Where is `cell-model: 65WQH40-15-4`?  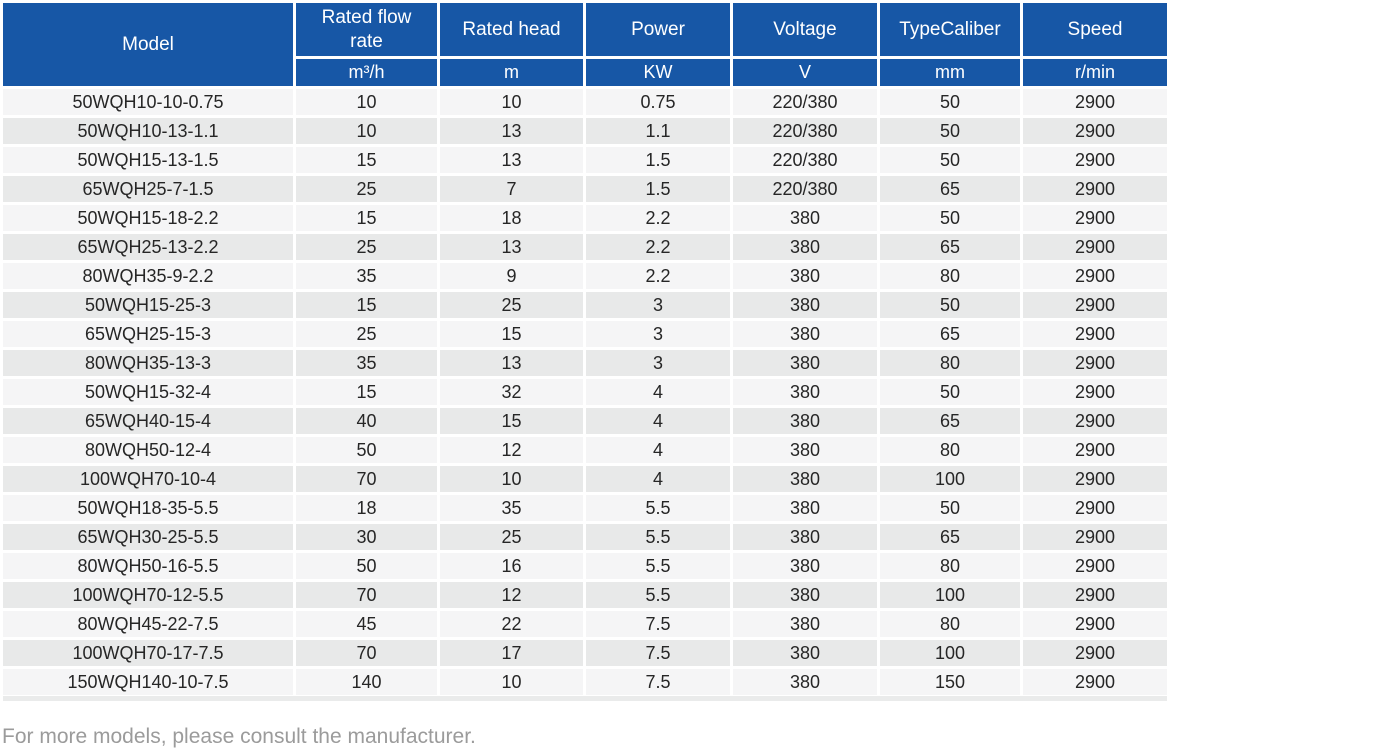
cell-model: 65WQH40-15-4 is located at coordinates (148, 421).